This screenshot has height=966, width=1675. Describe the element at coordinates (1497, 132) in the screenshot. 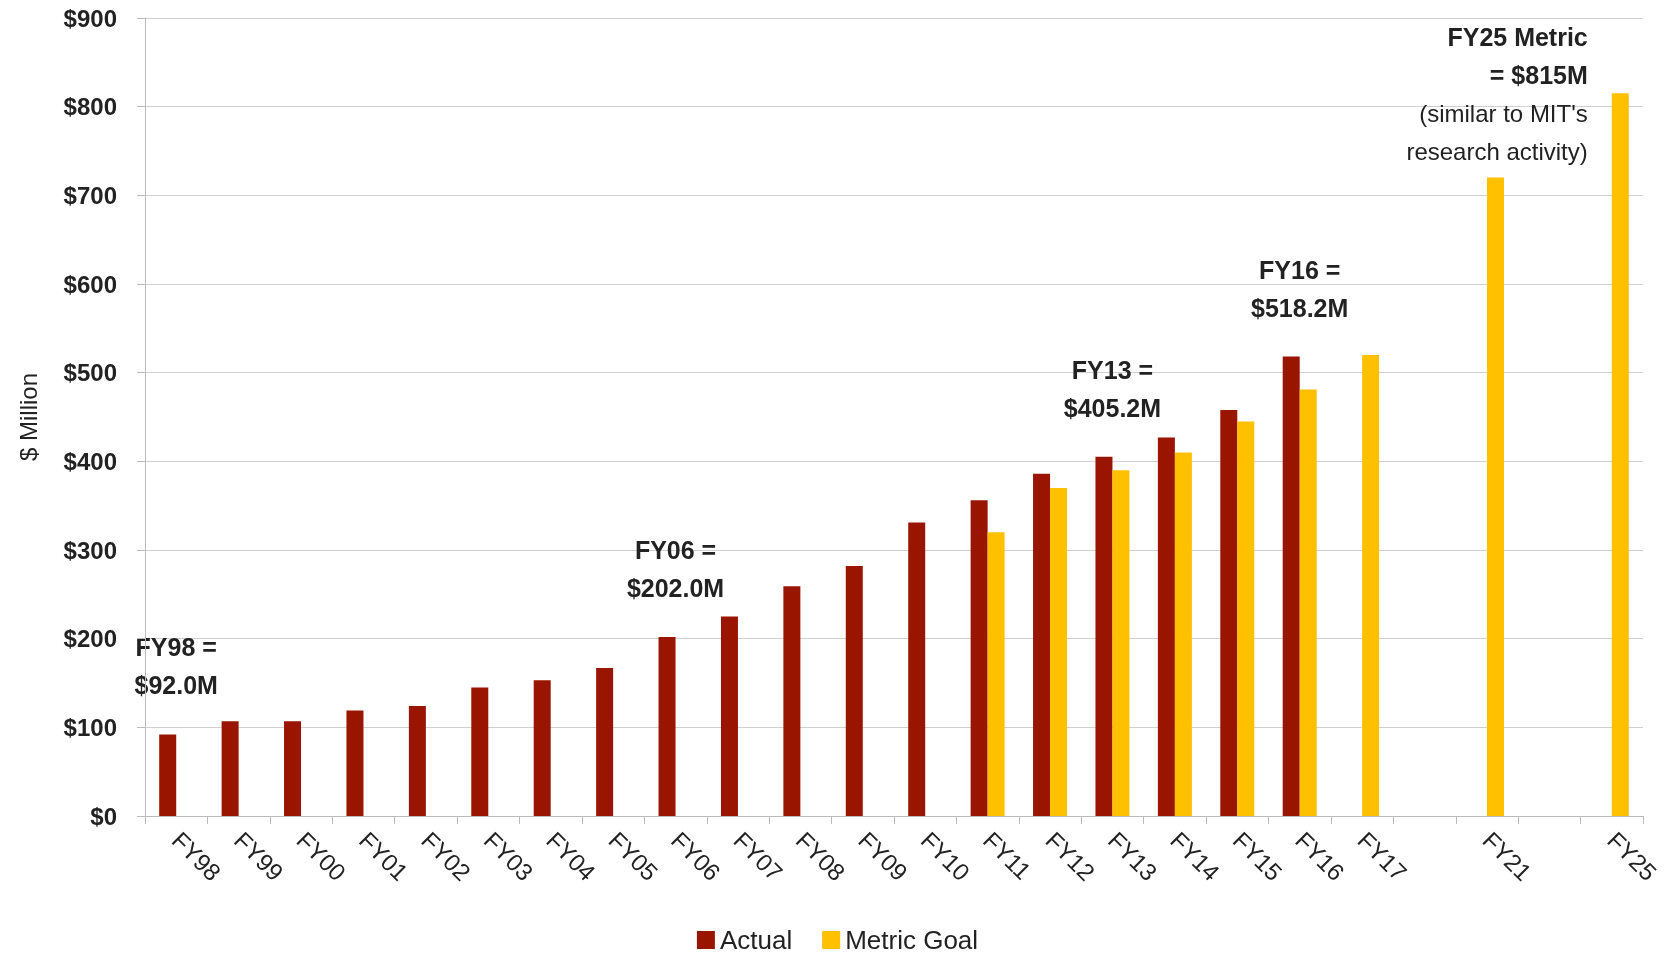

I see `annotation: (similar to MIT's research activity)` at that location.